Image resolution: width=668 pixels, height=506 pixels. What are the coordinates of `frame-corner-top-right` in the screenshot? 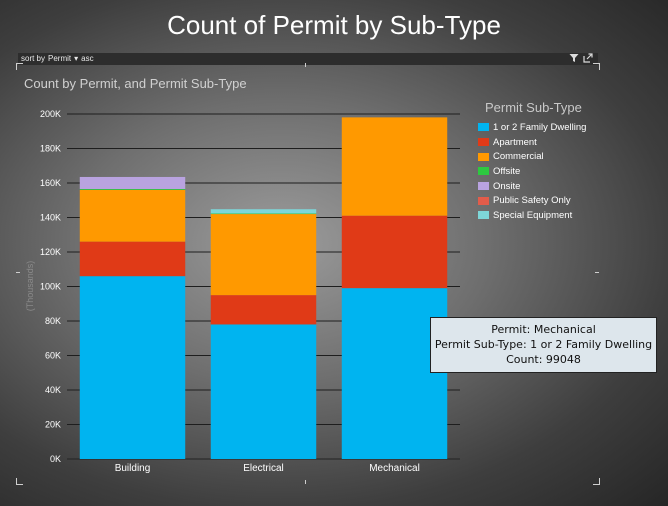 It's located at (596, 66).